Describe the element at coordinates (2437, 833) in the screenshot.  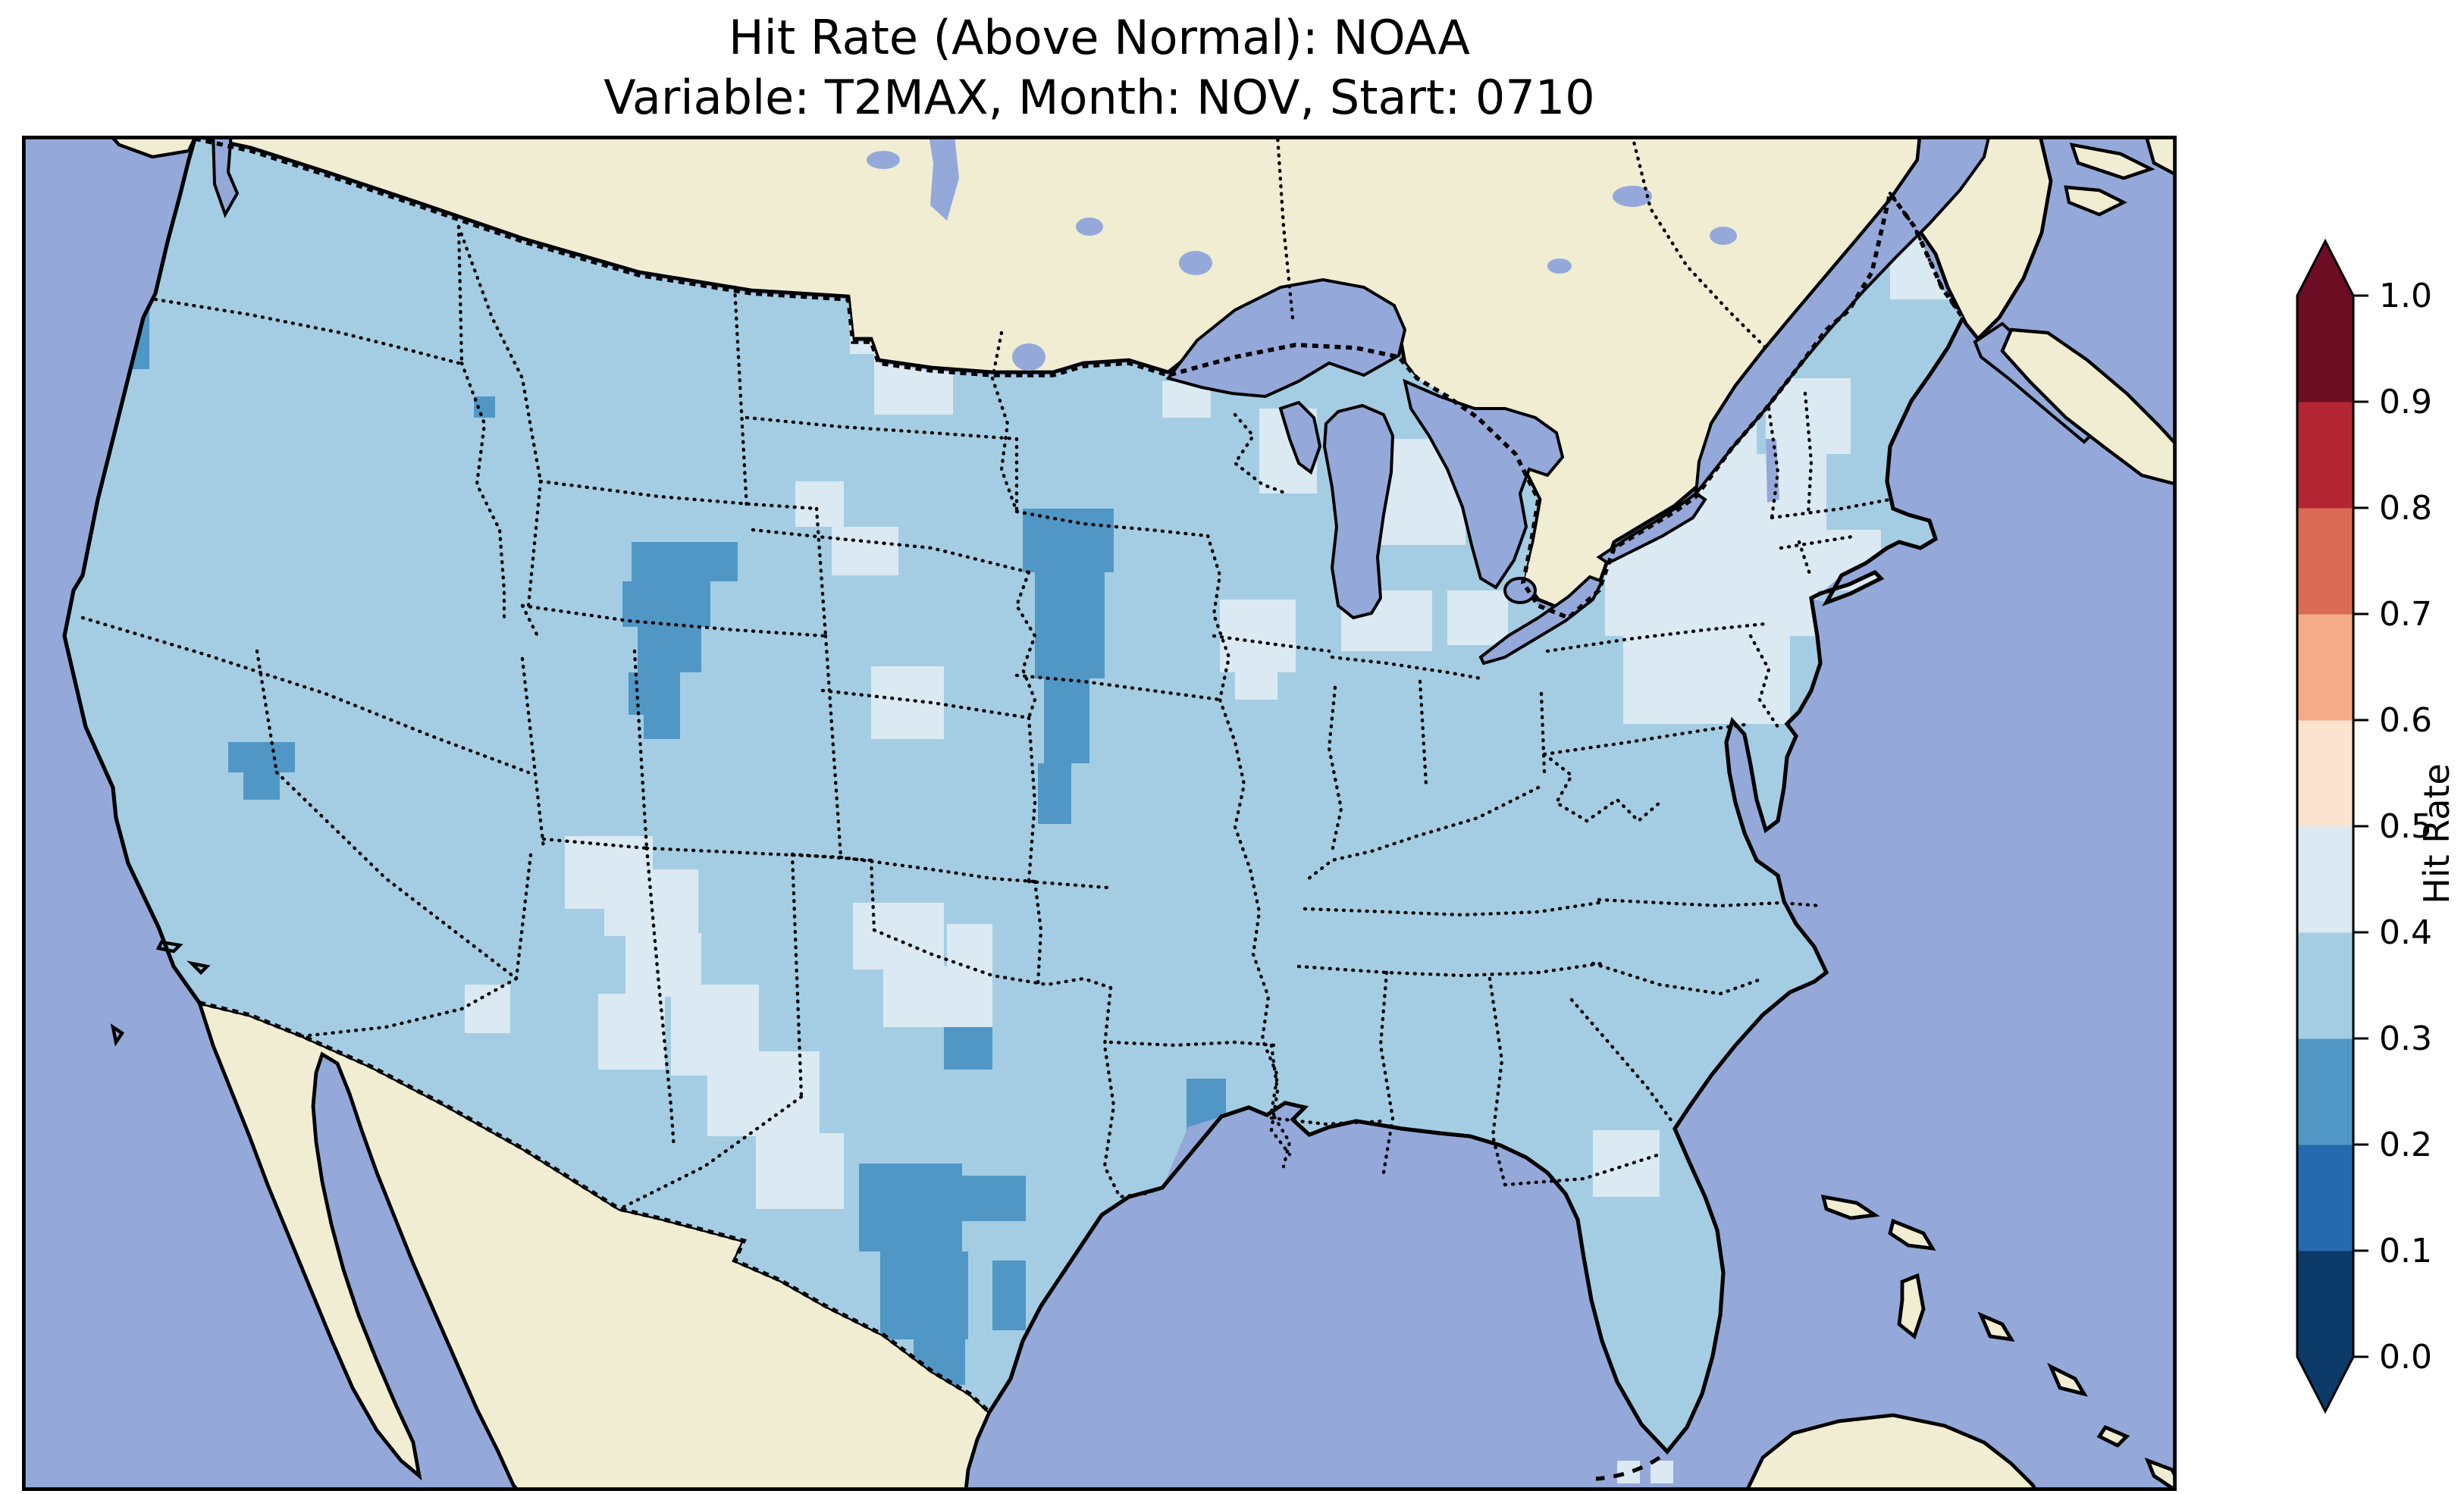
I see `colorbar-axis-label: Hit Rate` at that location.